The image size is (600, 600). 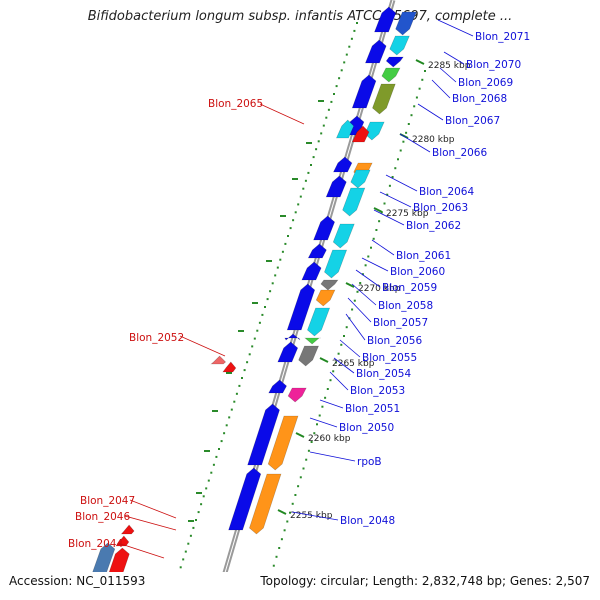 I want to click on tick-label: 2255 kbp, so click(x=311, y=516).